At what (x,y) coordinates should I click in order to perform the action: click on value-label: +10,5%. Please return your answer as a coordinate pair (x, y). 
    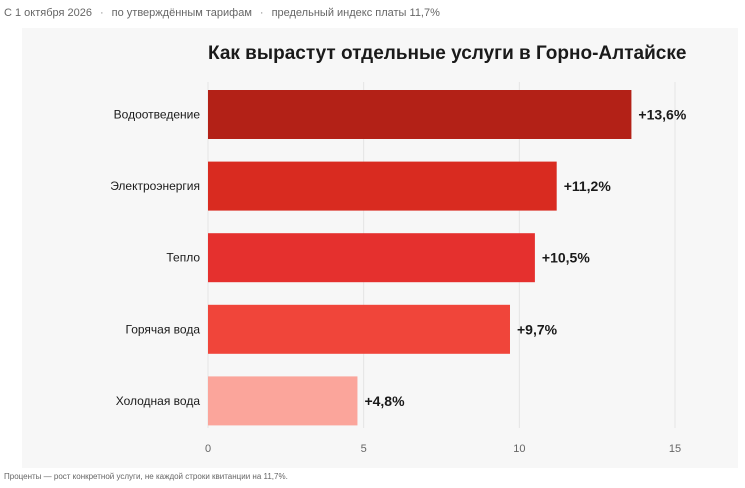
    Looking at the image, I should click on (566, 258).